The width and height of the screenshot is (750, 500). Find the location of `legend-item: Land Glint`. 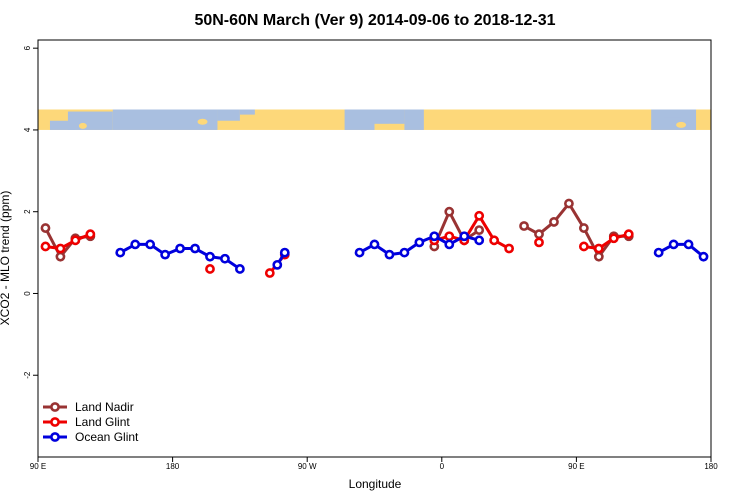

legend-item: Land Glint is located at coordinates (86, 422).